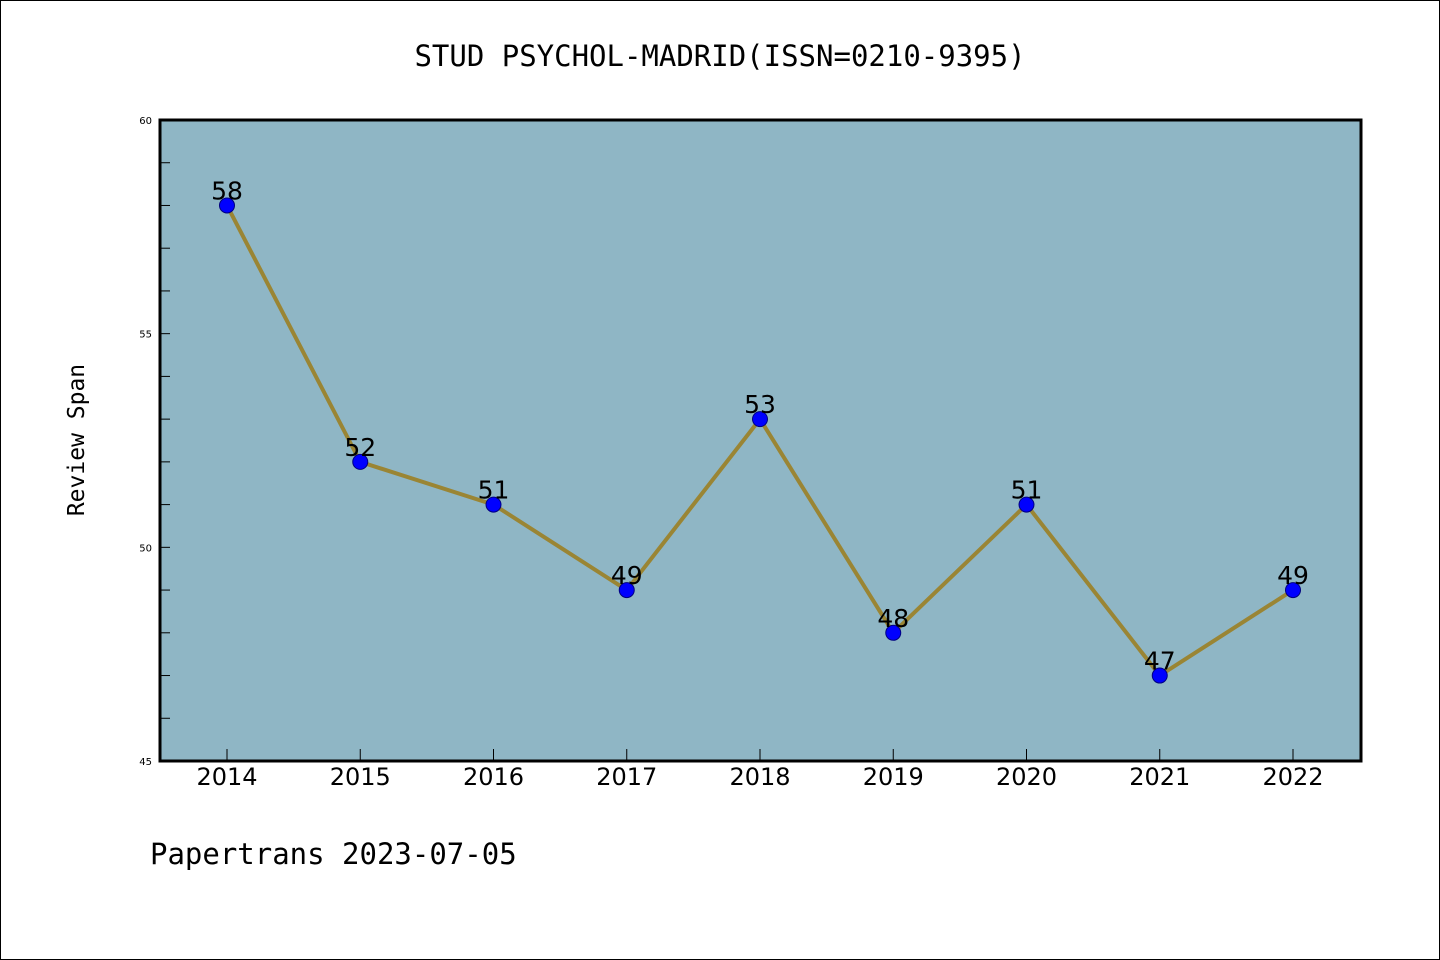  What do you see at coordinates (145, 121) in the screenshot?
I see `y-tick-label: 60` at bounding box center [145, 121].